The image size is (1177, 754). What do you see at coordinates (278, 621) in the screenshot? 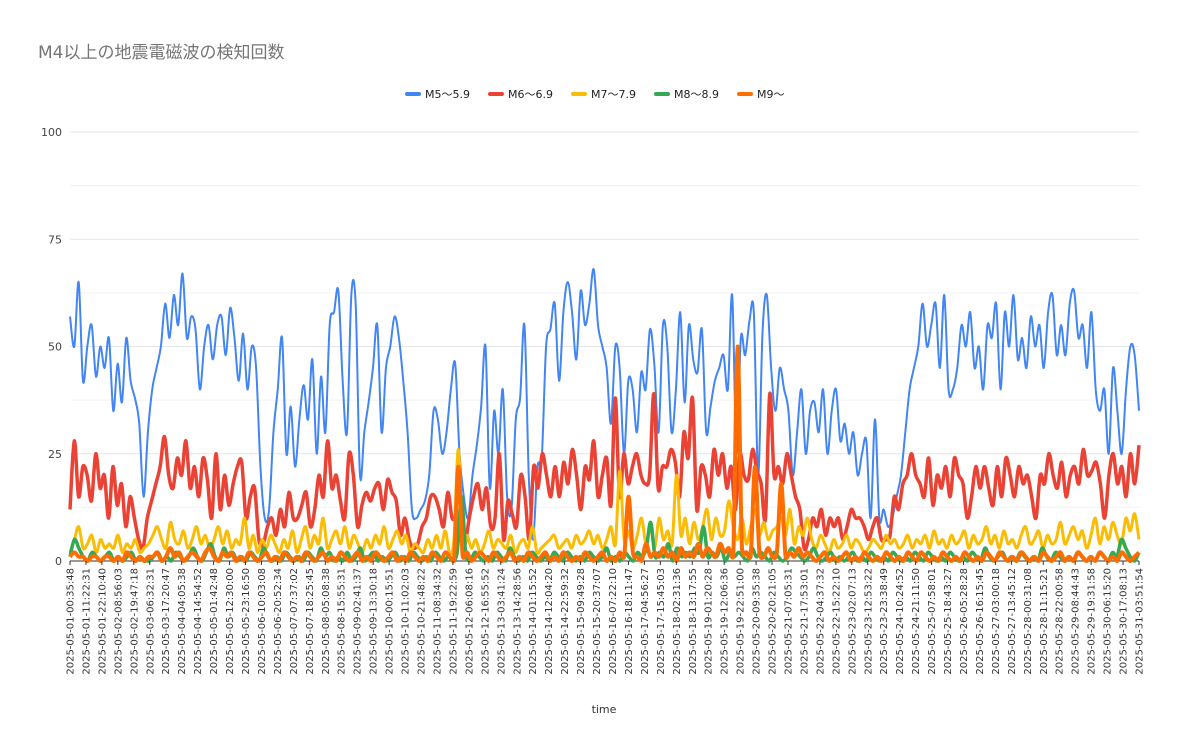
I see `x-tick-label: 2025-05-06-20:52:34` at bounding box center [278, 621].